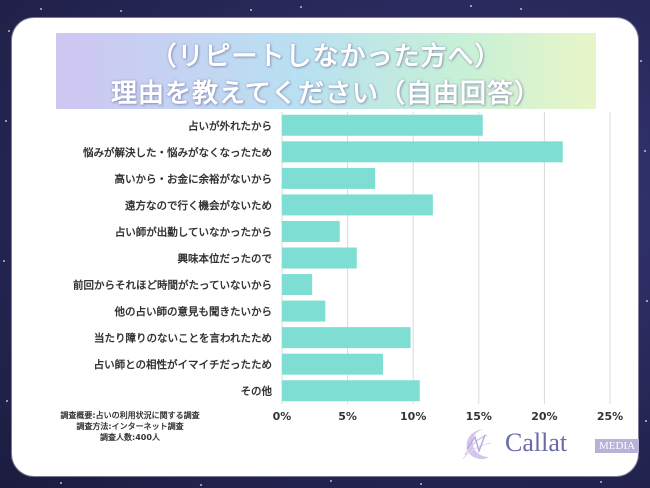 The width and height of the screenshot is (650, 488). Describe the element at coordinates (282, 416) in the screenshot. I see `x-tick-label: 0%` at that location.